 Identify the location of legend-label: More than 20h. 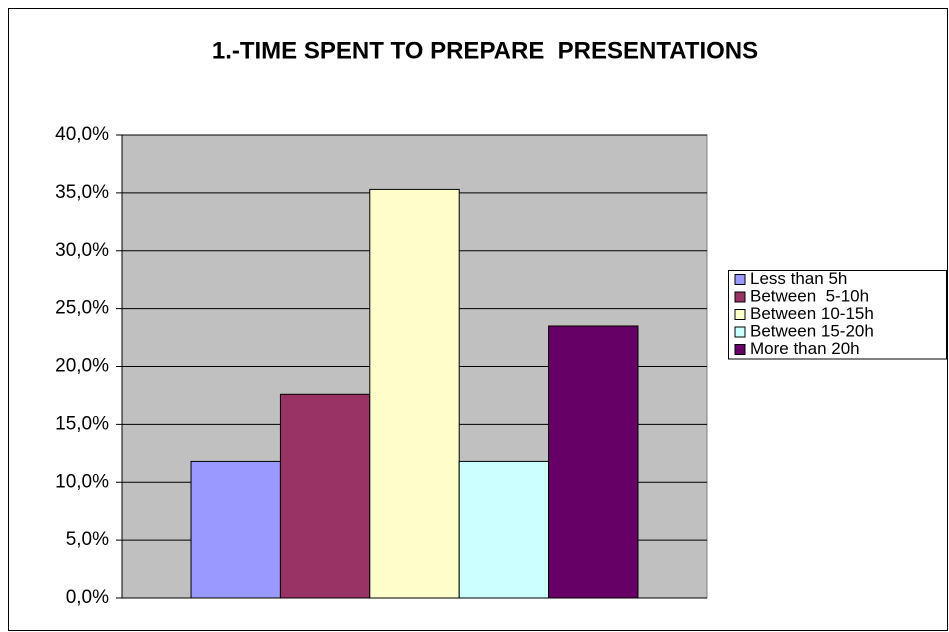
(805, 348).